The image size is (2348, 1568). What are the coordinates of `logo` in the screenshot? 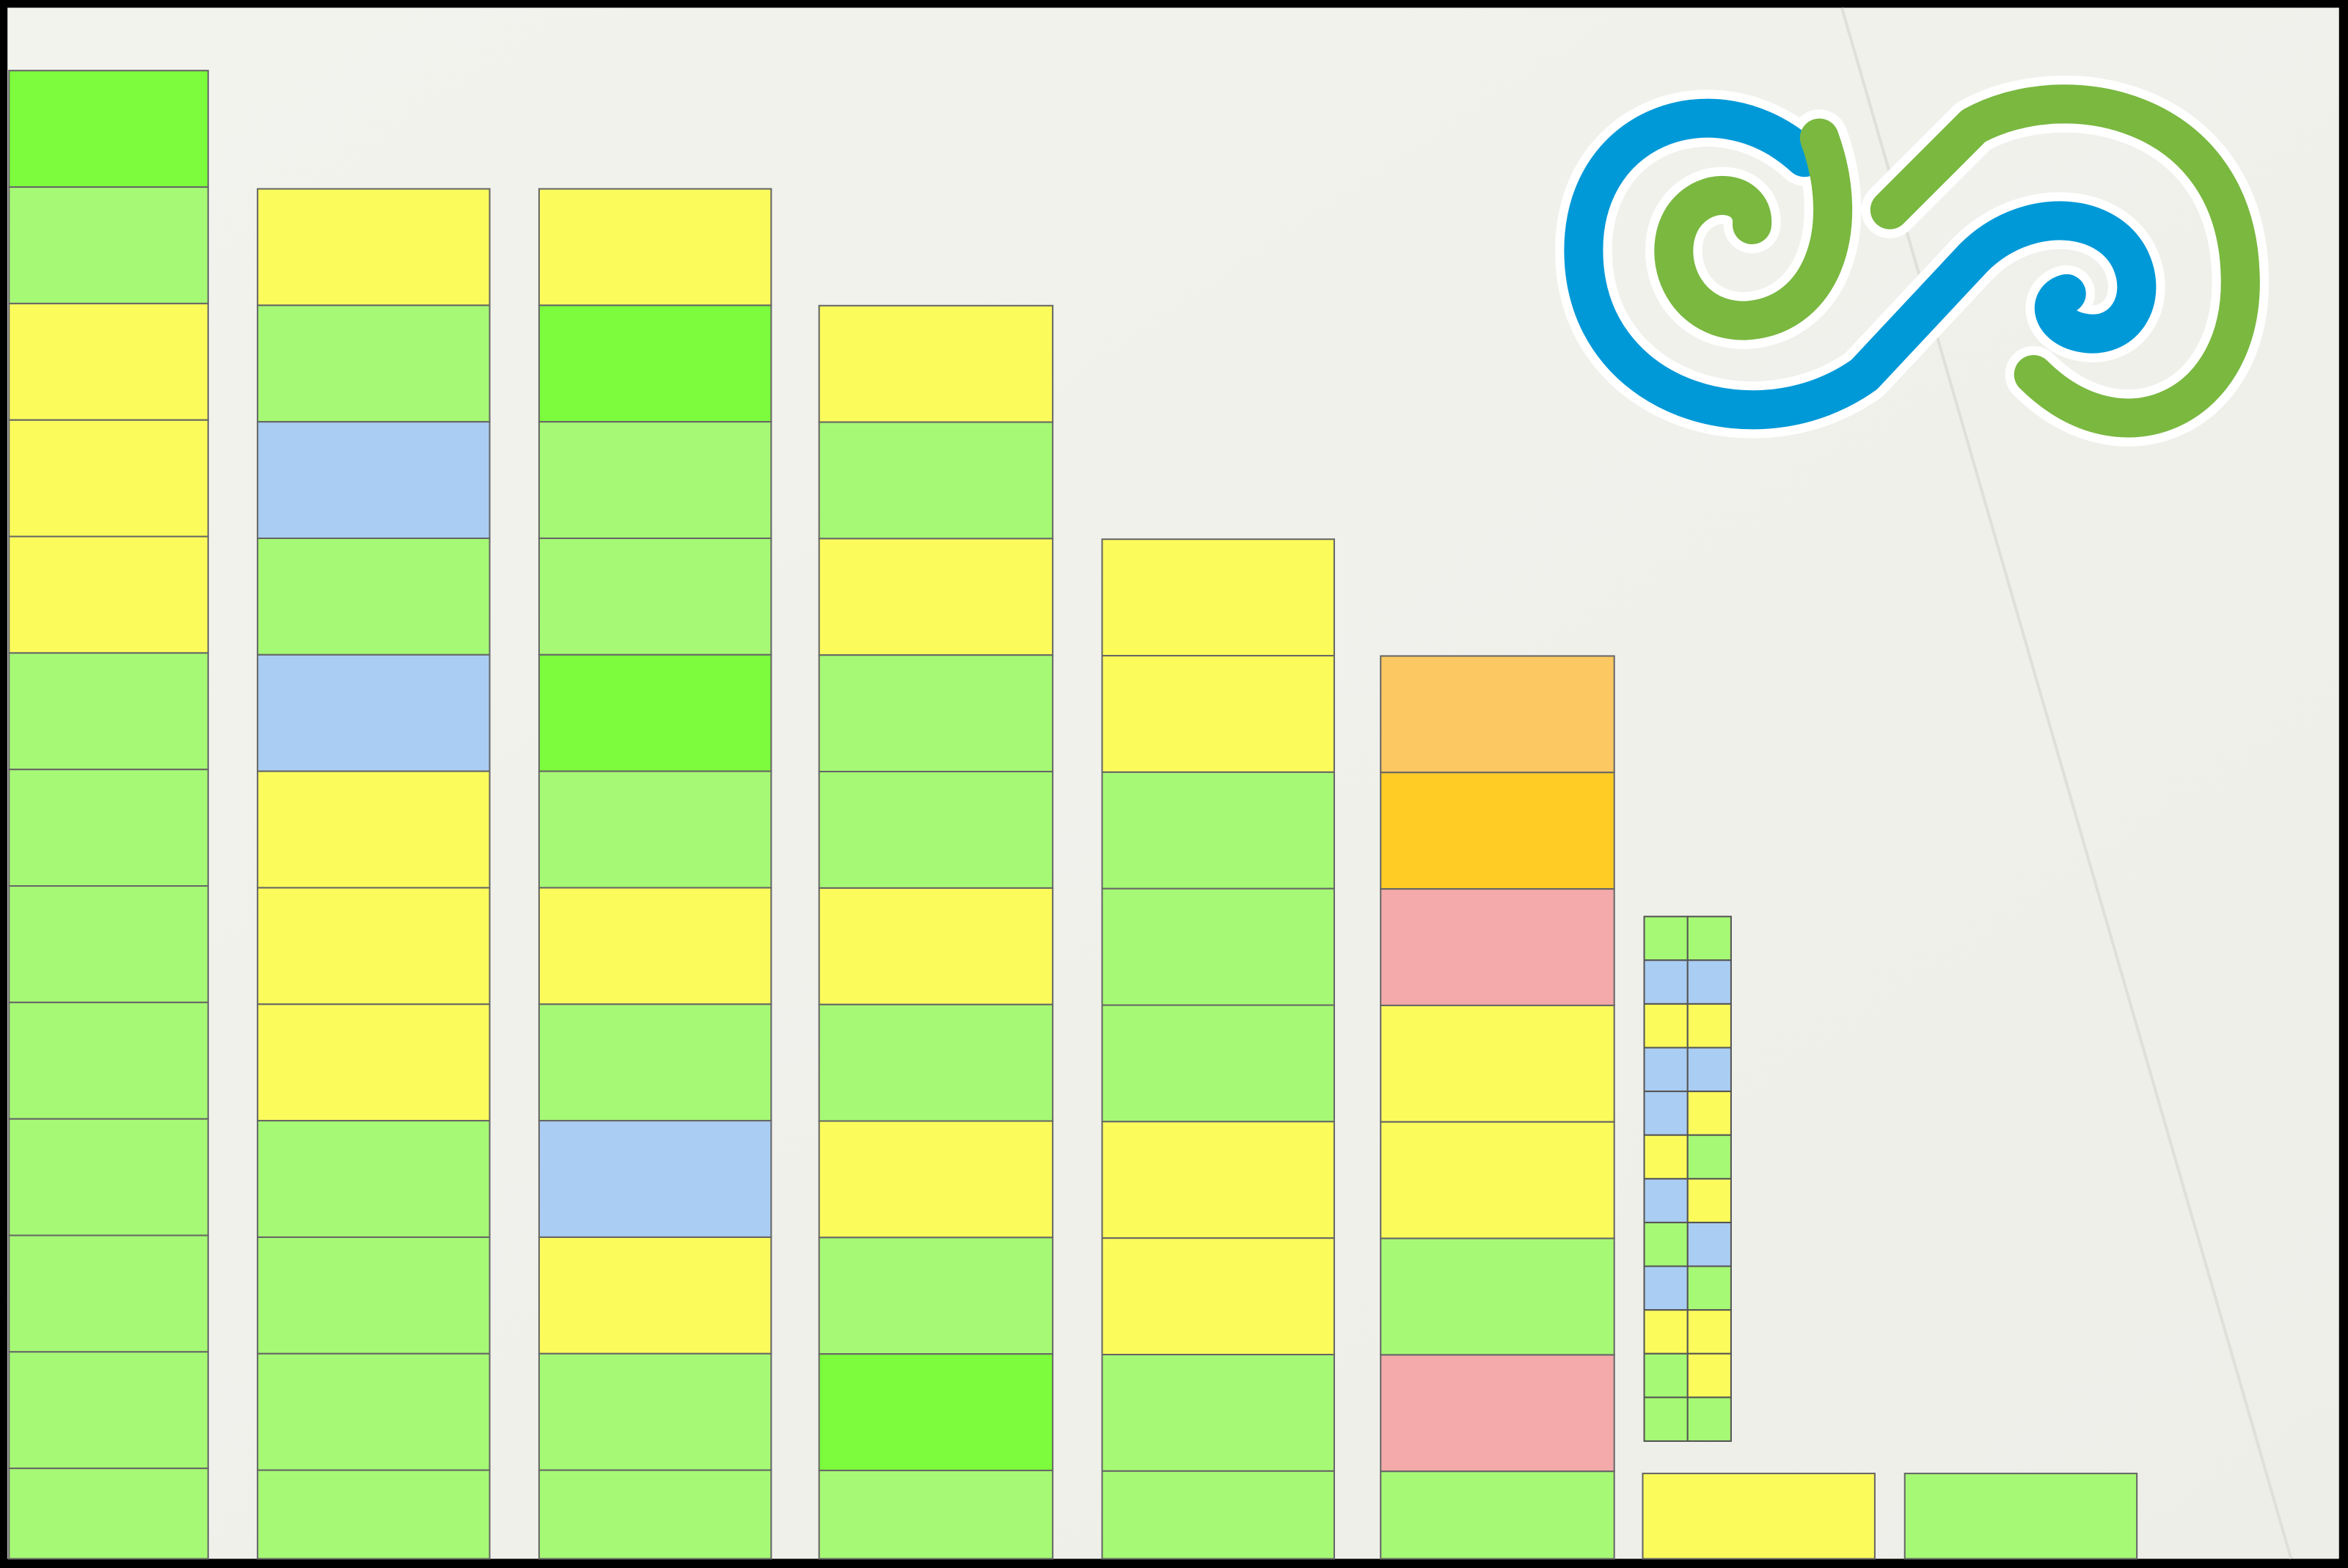 It's located at (1912, 261).